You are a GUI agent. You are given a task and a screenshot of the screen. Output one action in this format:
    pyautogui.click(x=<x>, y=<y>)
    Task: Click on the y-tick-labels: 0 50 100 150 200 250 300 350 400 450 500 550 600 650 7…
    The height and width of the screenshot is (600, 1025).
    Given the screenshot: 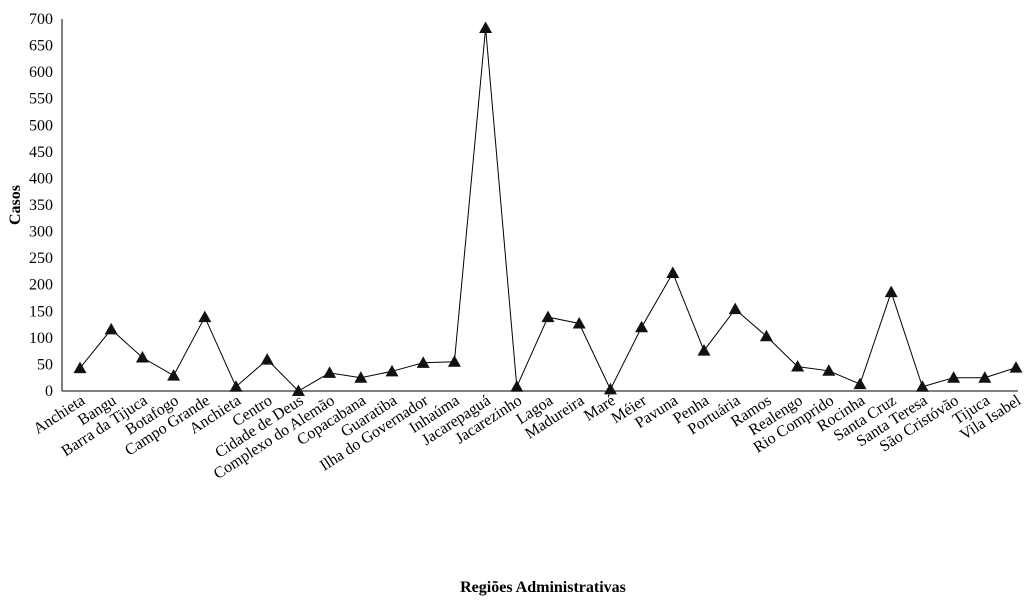 What is the action you would take?
    pyautogui.click(x=41, y=205)
    